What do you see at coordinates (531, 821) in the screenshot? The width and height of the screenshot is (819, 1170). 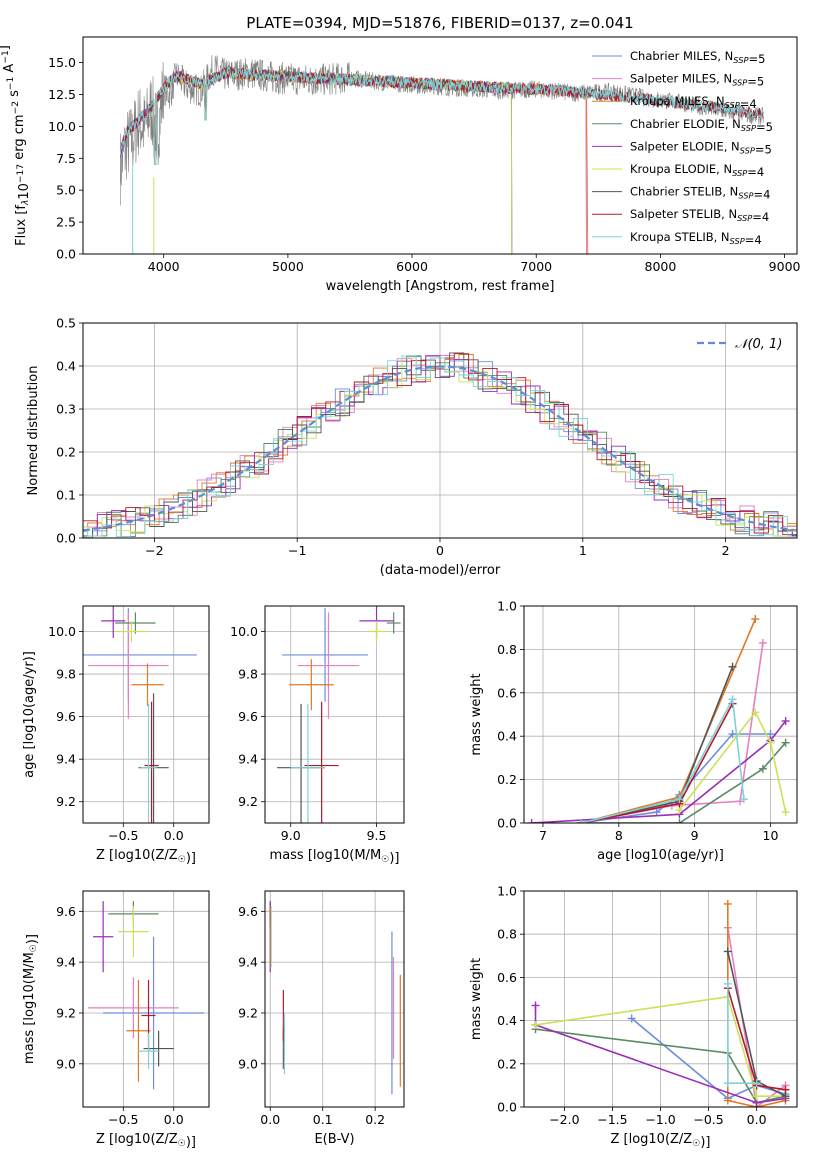 I see `marker-salpeter_elodie` at bounding box center [531, 821].